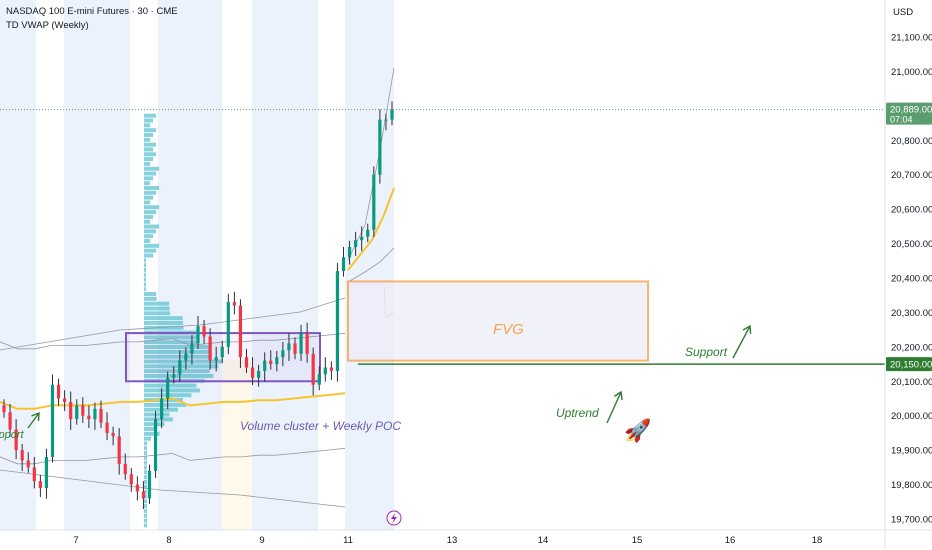  What do you see at coordinates (371, 229) in the screenshot?
I see `vwap-line-week2` at bounding box center [371, 229].